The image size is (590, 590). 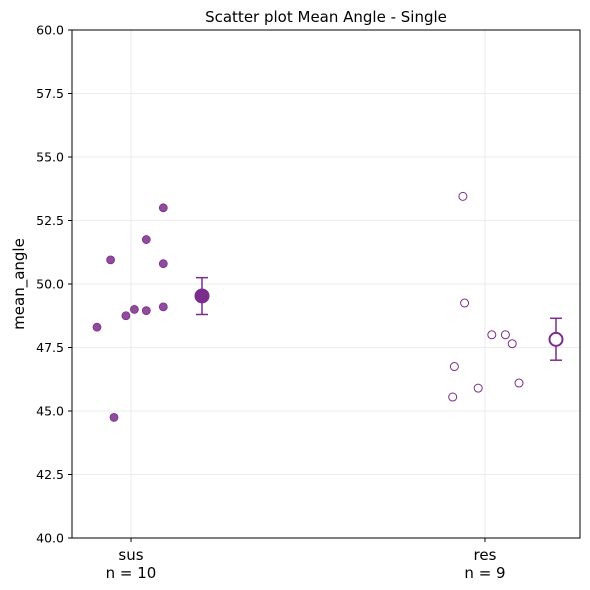 I want to click on y-tick-label: 57.5, so click(x=50, y=93).